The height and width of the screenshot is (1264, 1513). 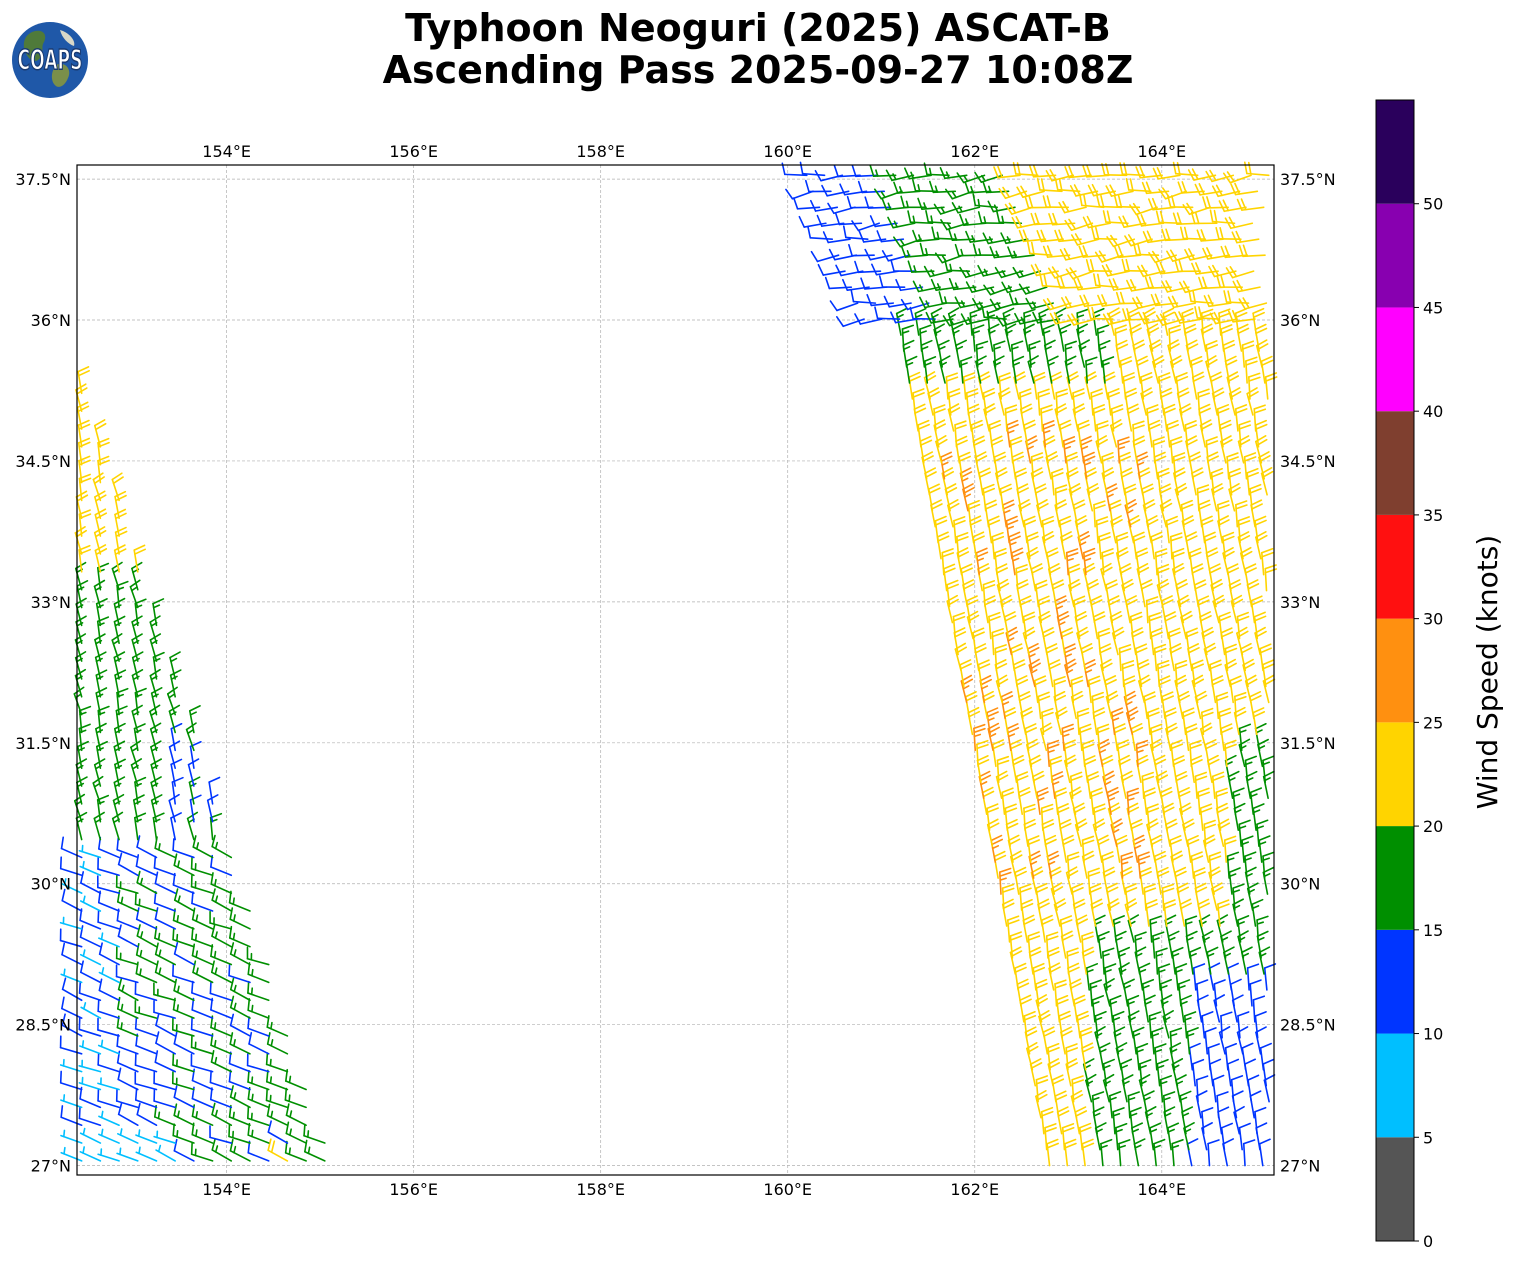 I want to click on lon-tick-label-bottom: 154°E, so click(x=226, y=1189).